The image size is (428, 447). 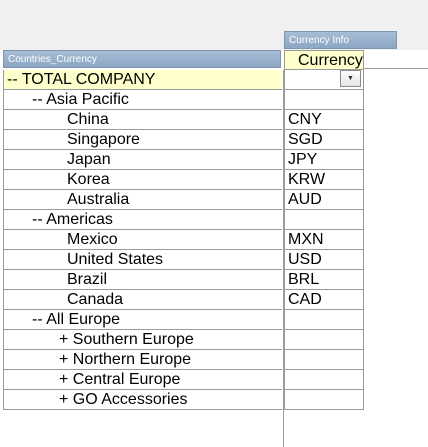 What do you see at coordinates (142, 320) in the screenshot?
I see `tree-row: -- All Europe` at bounding box center [142, 320].